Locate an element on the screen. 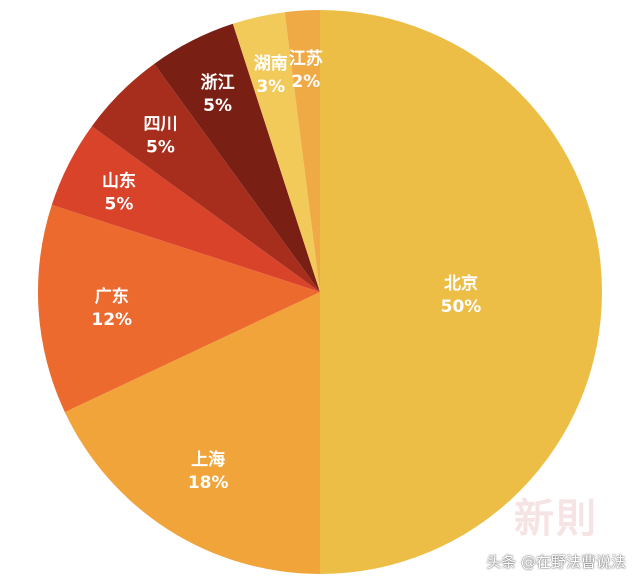 The image size is (640, 584). slice-value-0: 50% is located at coordinates (461, 307).